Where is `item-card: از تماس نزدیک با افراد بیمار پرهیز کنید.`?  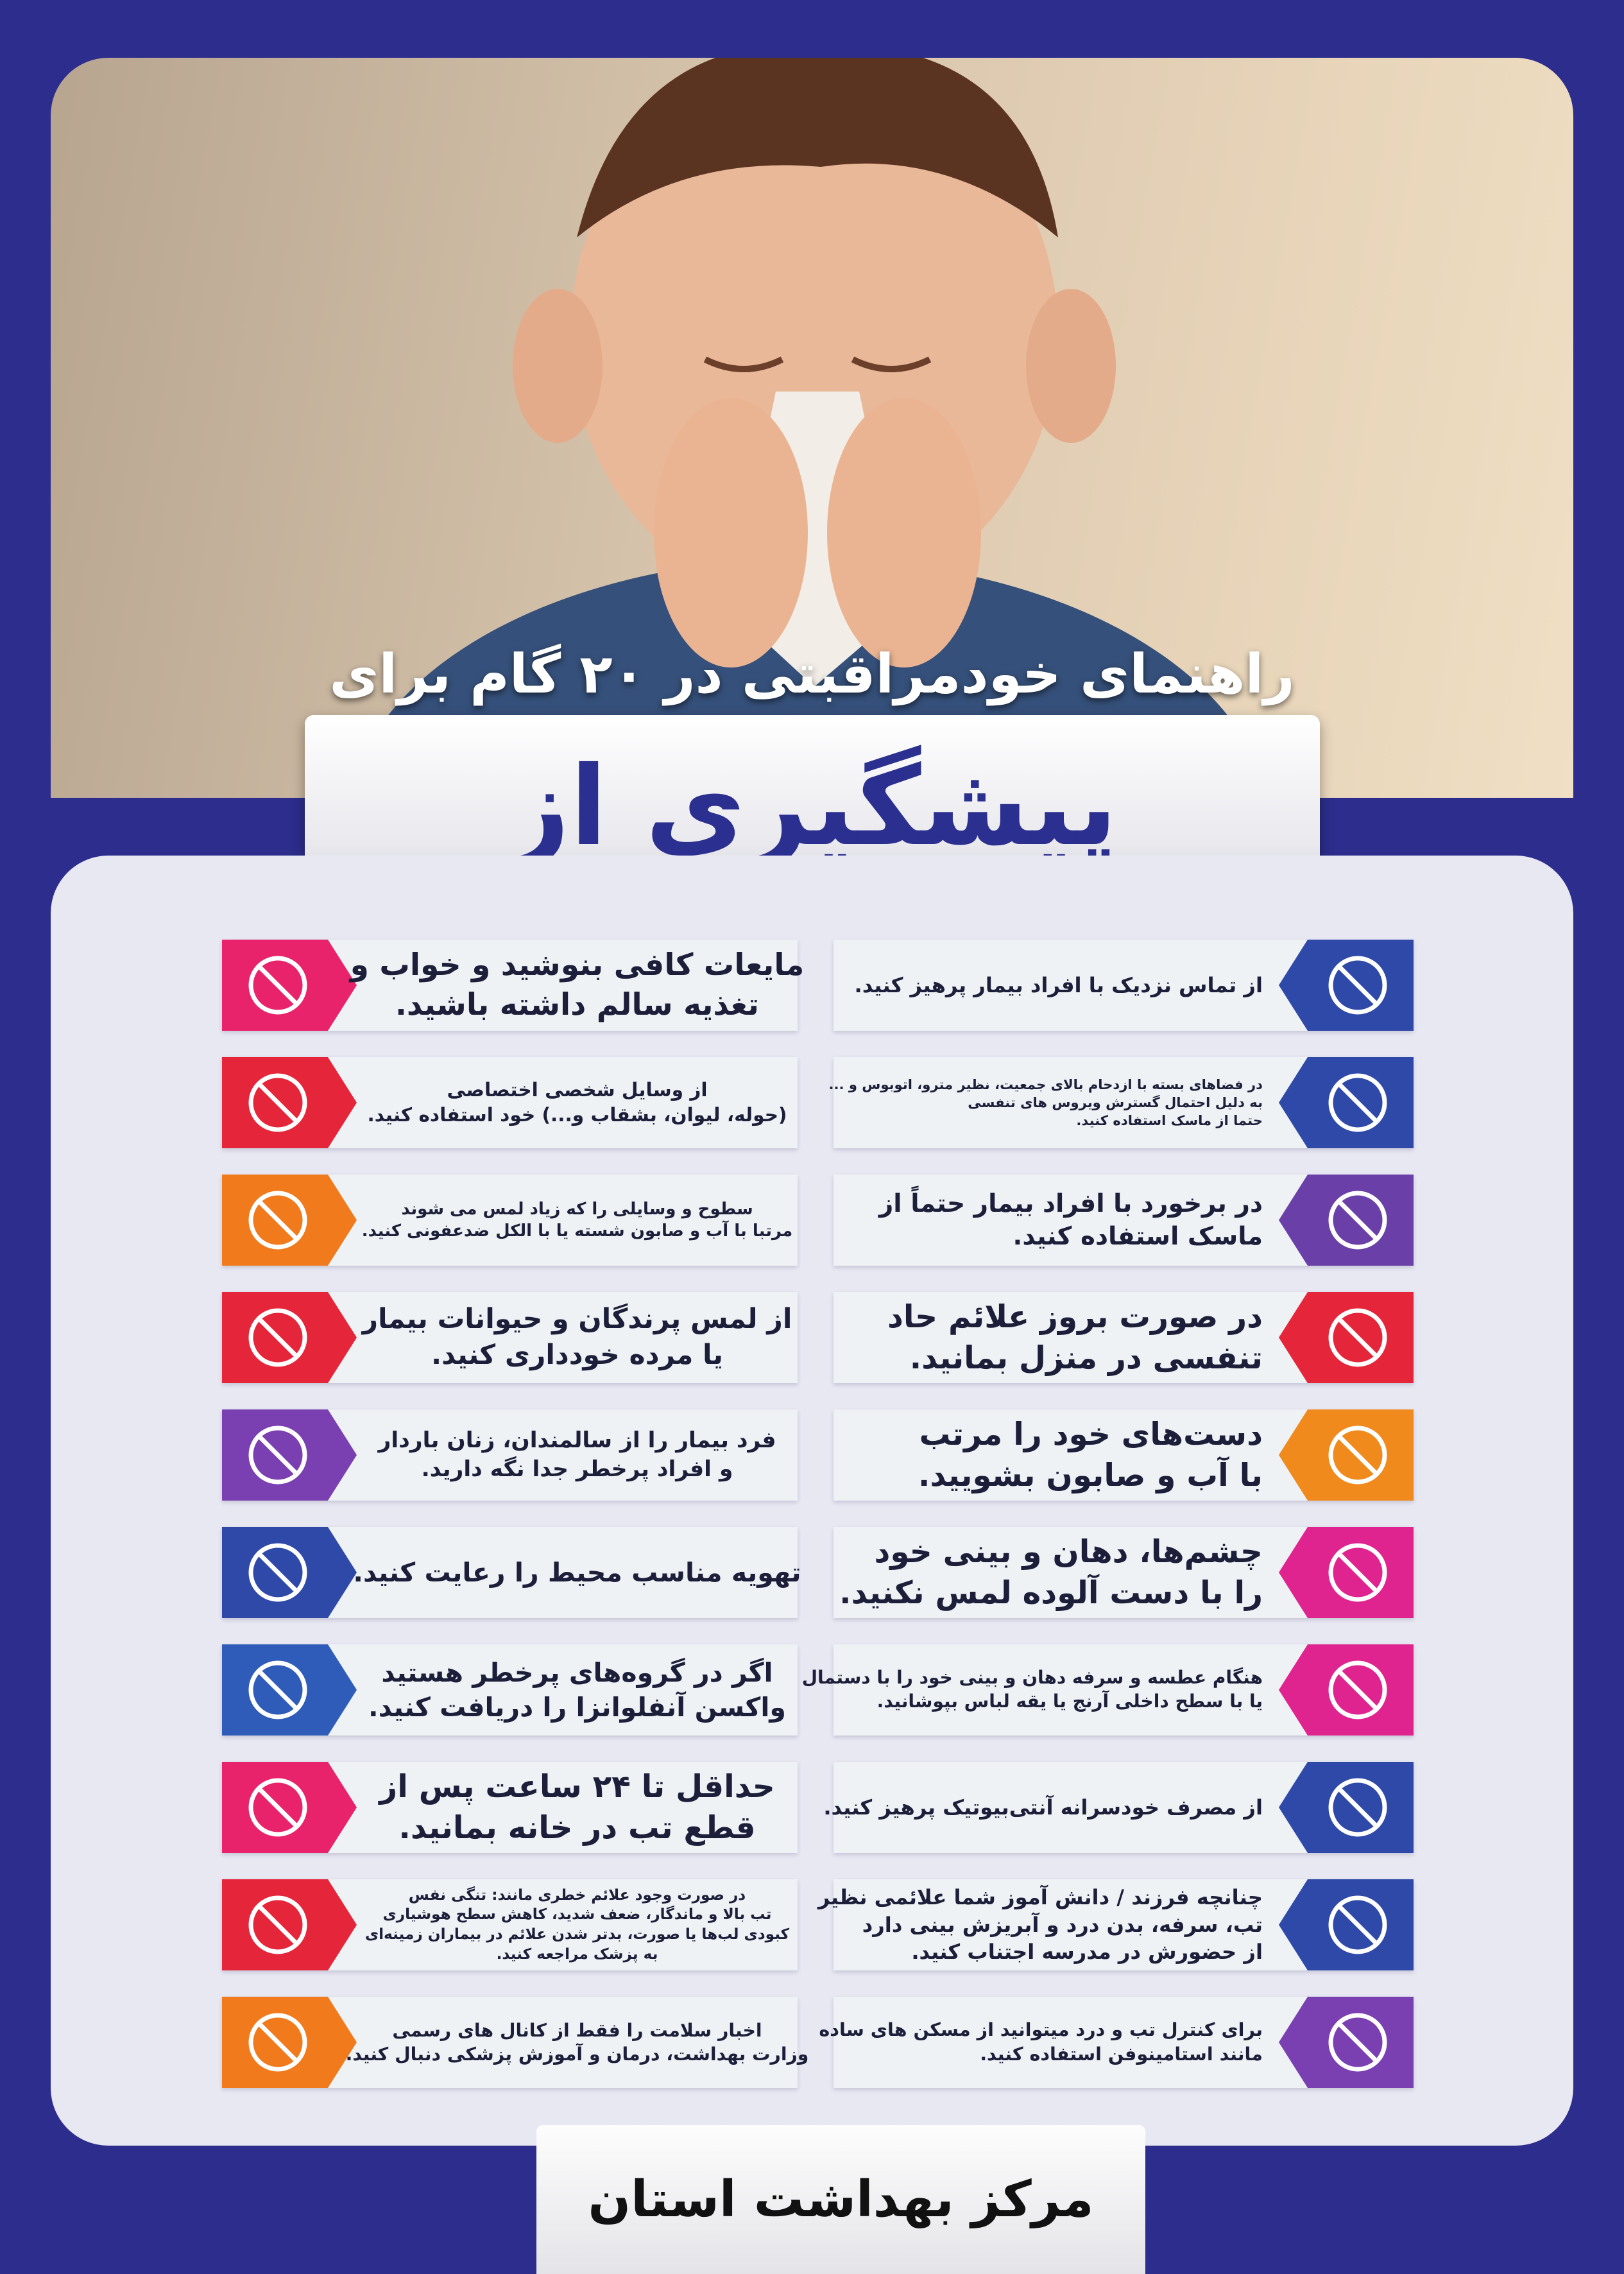 item-card: از تماس نزدیک با افراد بیمار پرهیز کنید. is located at coordinates (1123, 985).